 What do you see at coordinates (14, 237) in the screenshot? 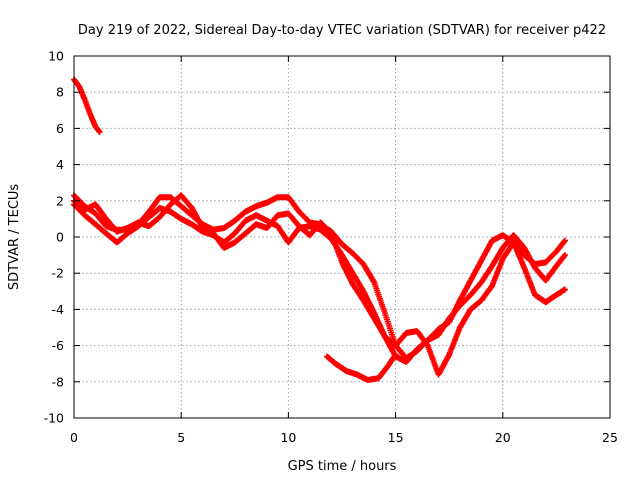
I see `y-axis-label: SDTVAR / TECUs` at bounding box center [14, 237].